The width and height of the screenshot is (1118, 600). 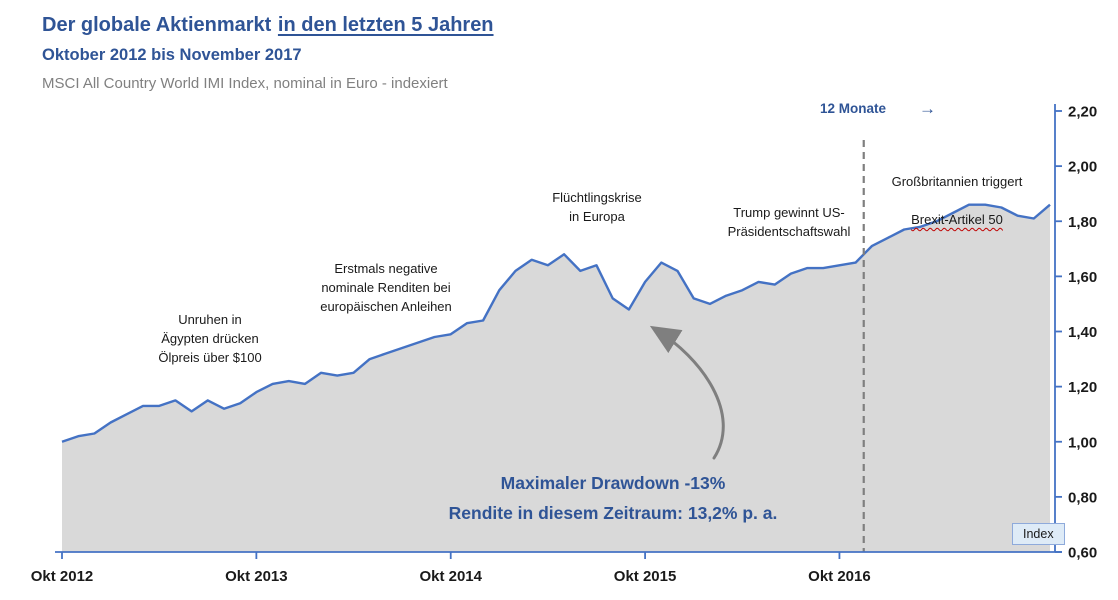 I want to click on x-axis-ticks: Okt 2012 Okt 2013 Okt 2014 Okt 2015 Okt 2016, so click(x=451, y=568).